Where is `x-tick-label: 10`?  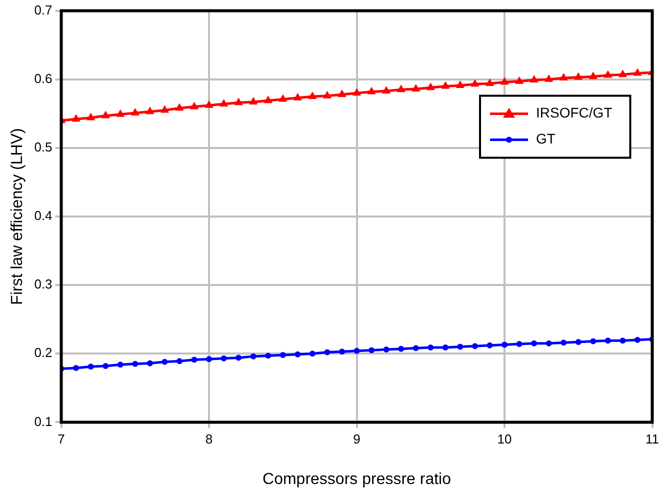
x-tick-label: 10 is located at coordinates (504, 439).